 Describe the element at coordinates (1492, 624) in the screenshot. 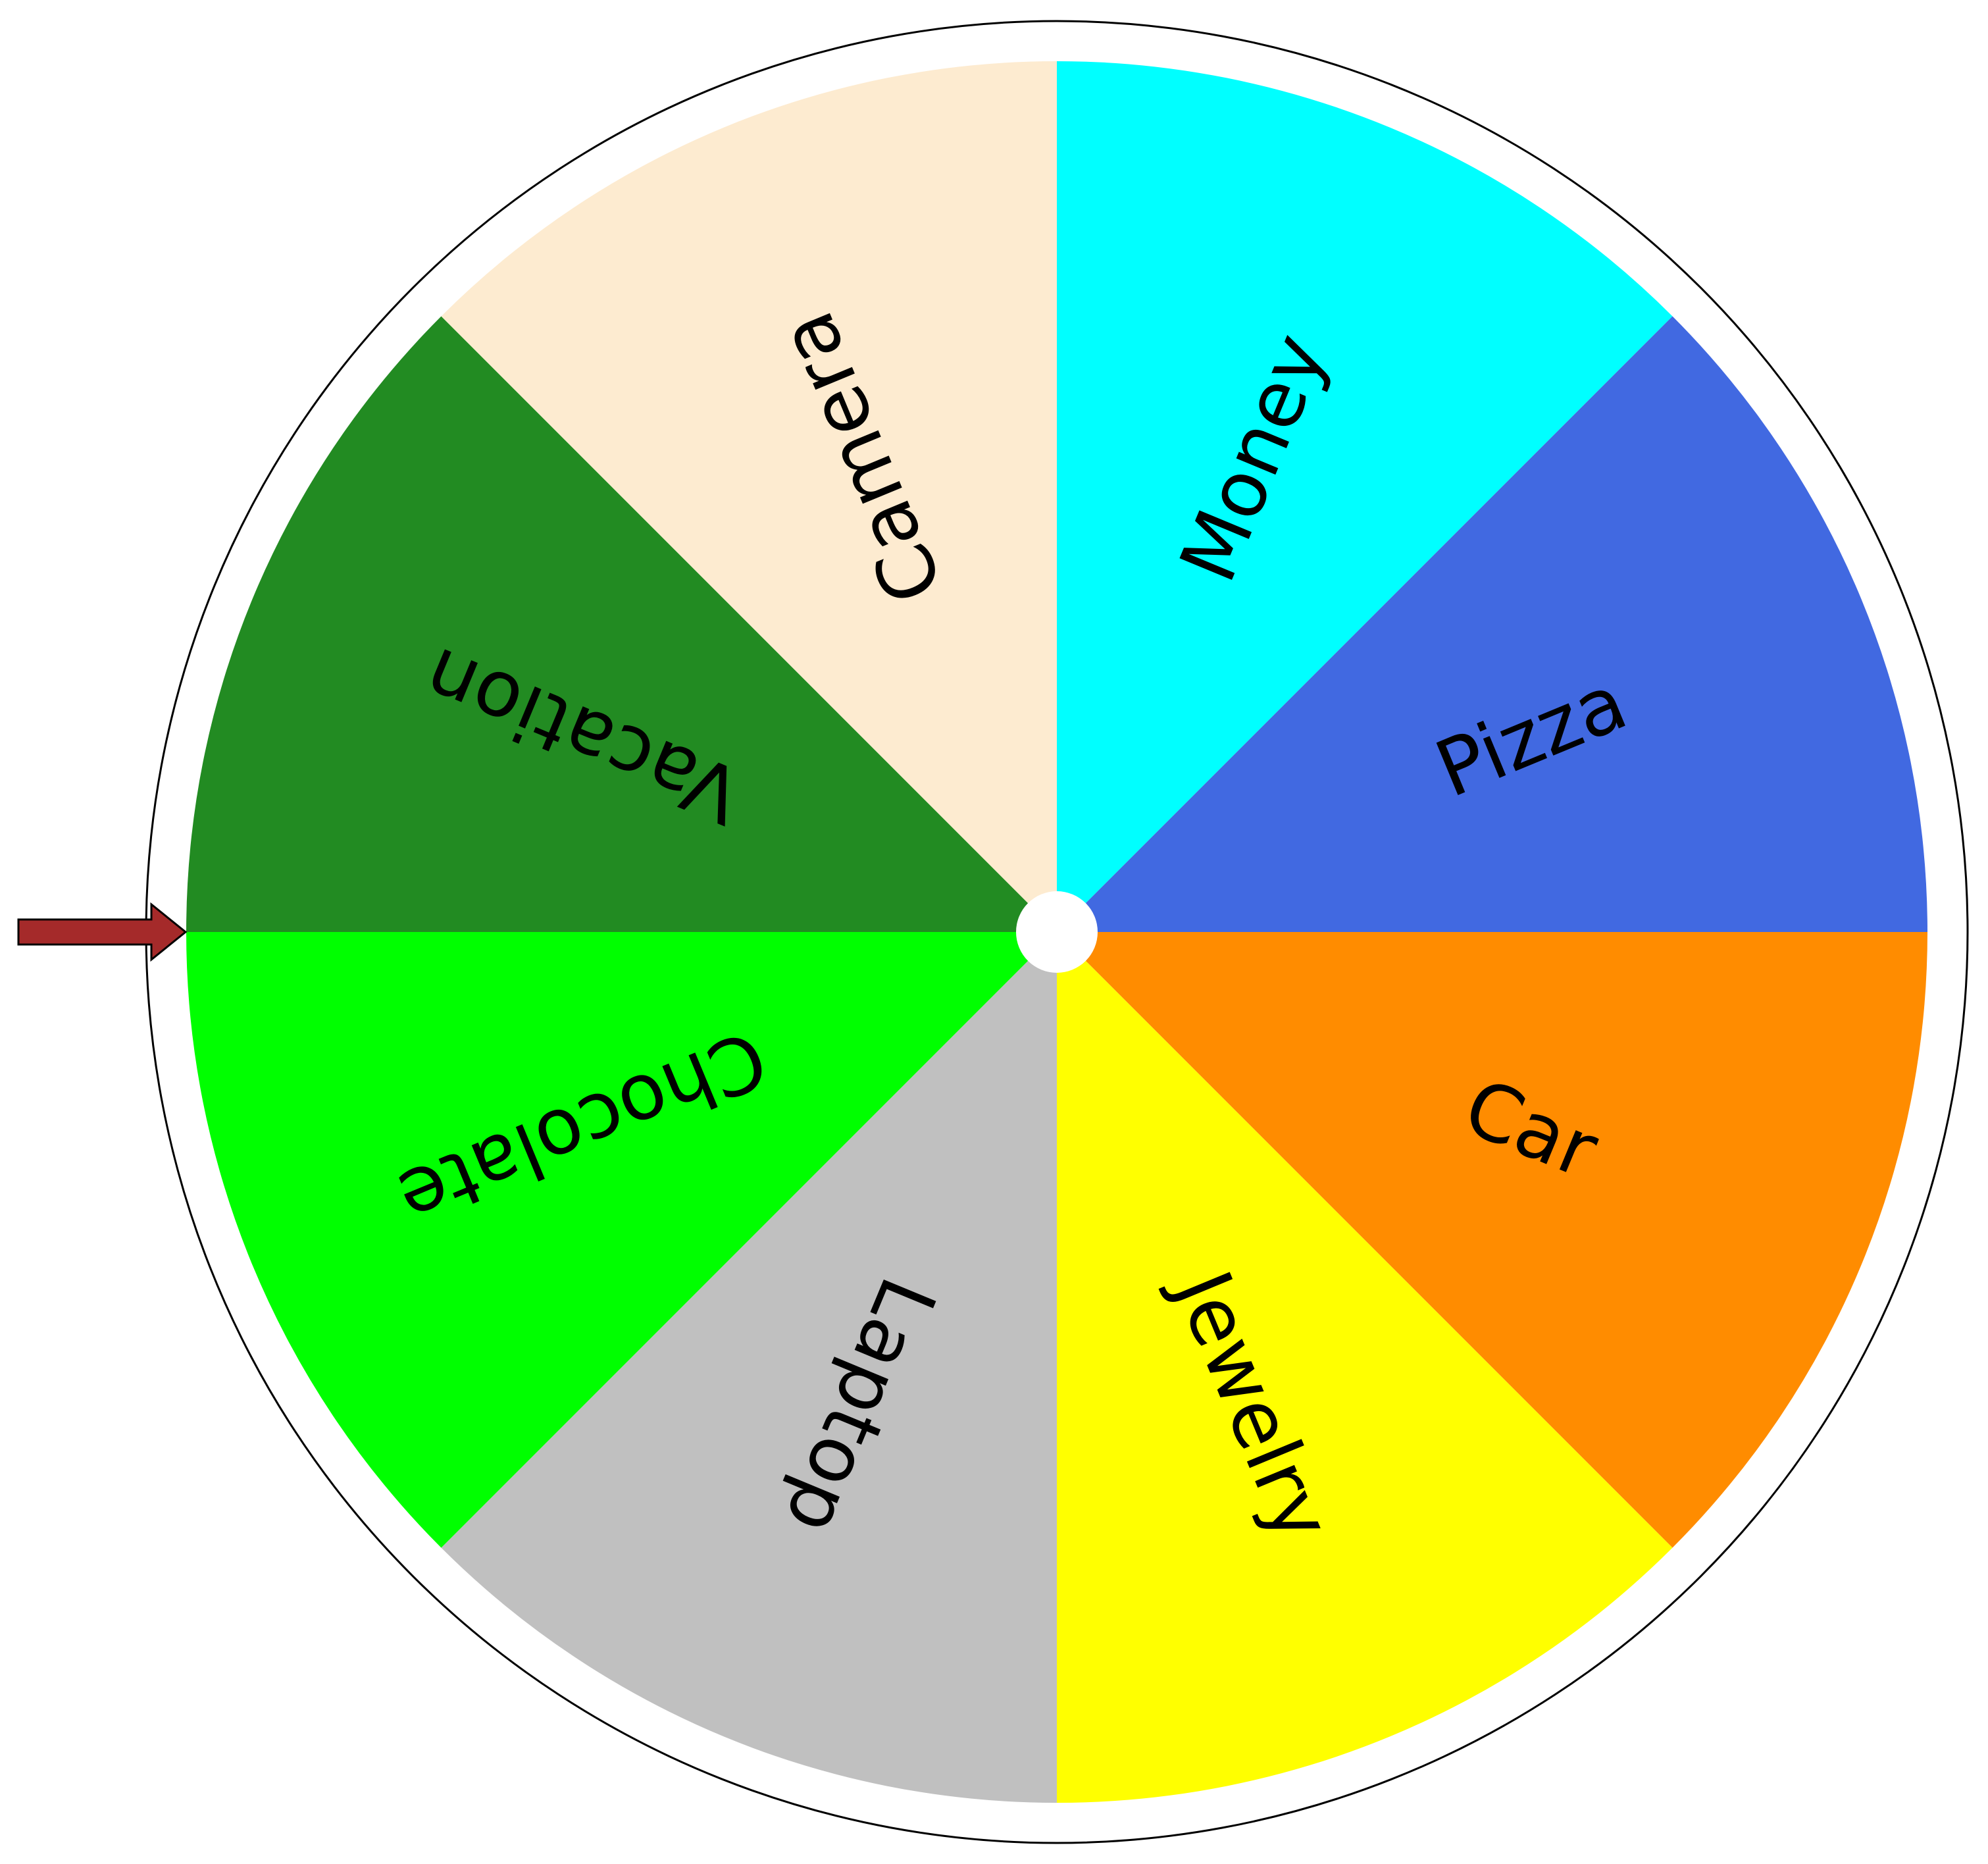

I see `wheel-segment-pizza` at that location.